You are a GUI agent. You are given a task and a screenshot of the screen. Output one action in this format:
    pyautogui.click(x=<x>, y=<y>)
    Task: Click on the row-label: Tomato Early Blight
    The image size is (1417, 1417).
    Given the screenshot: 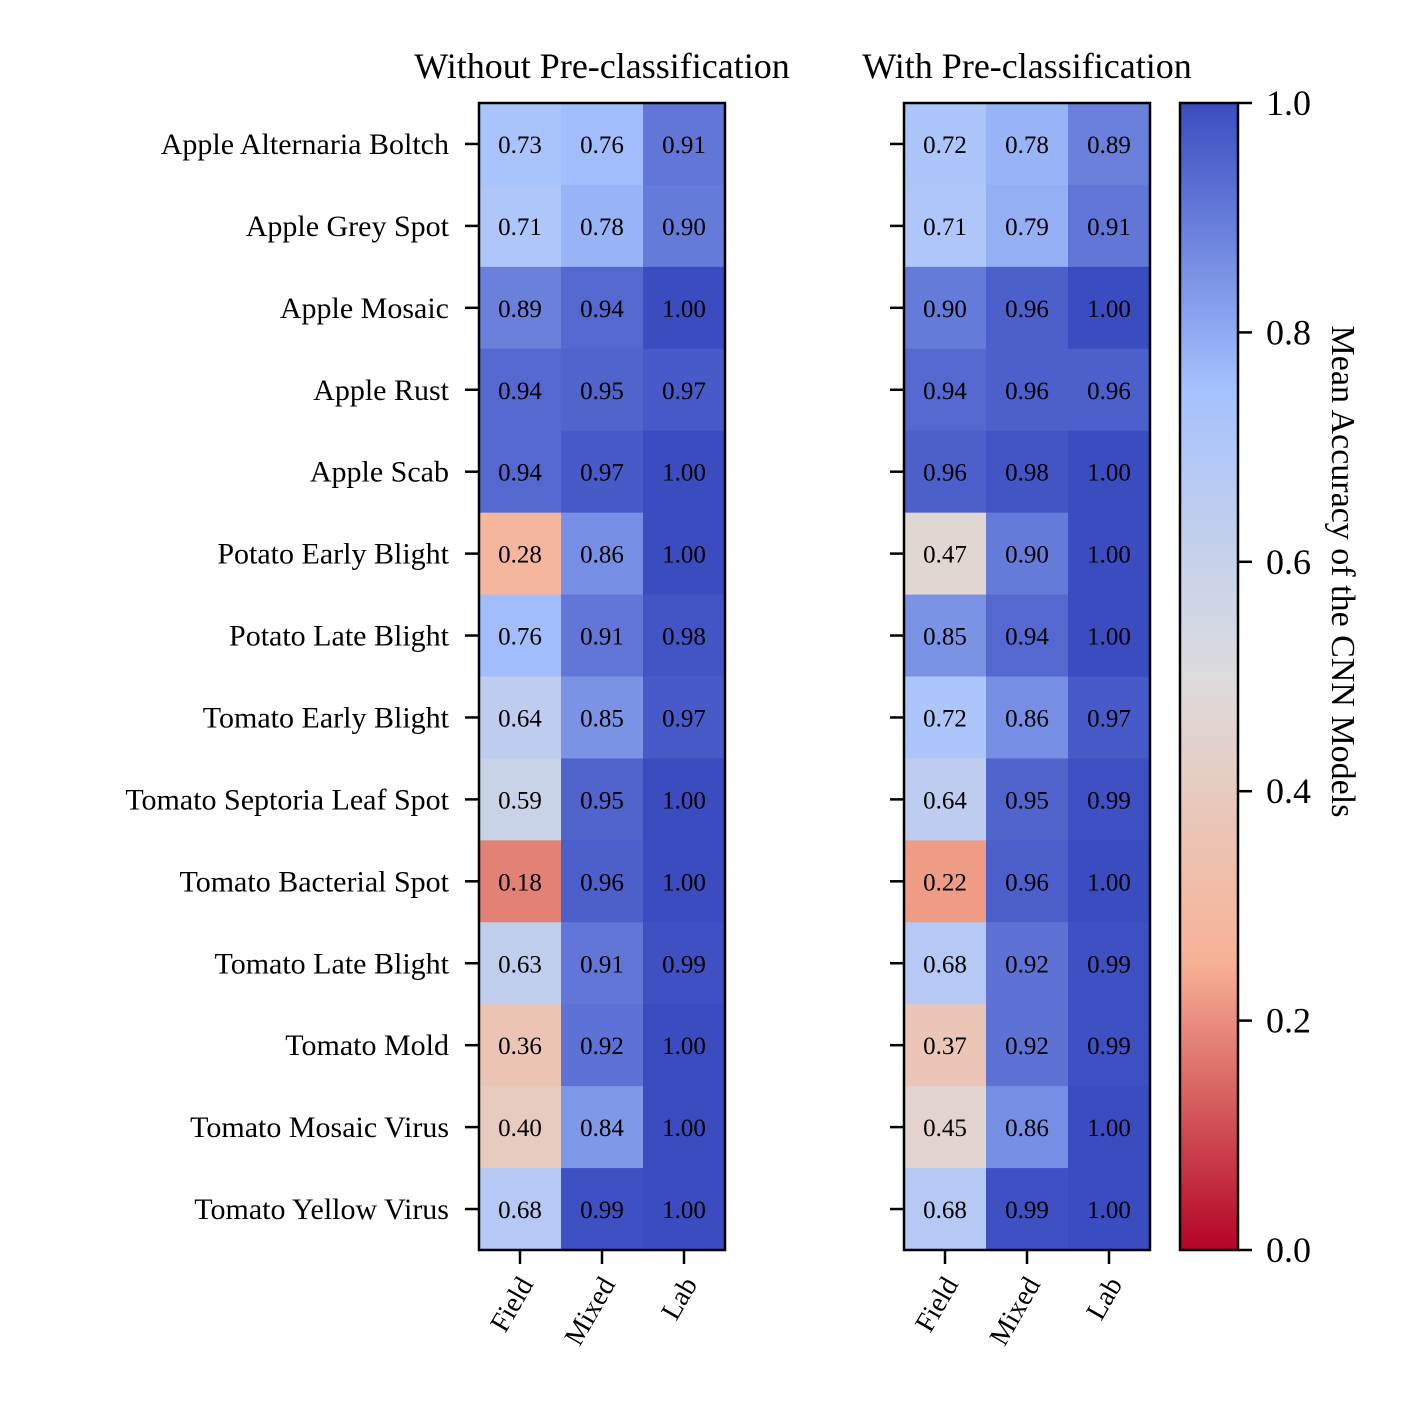 What is the action you would take?
    pyautogui.click(x=326, y=717)
    